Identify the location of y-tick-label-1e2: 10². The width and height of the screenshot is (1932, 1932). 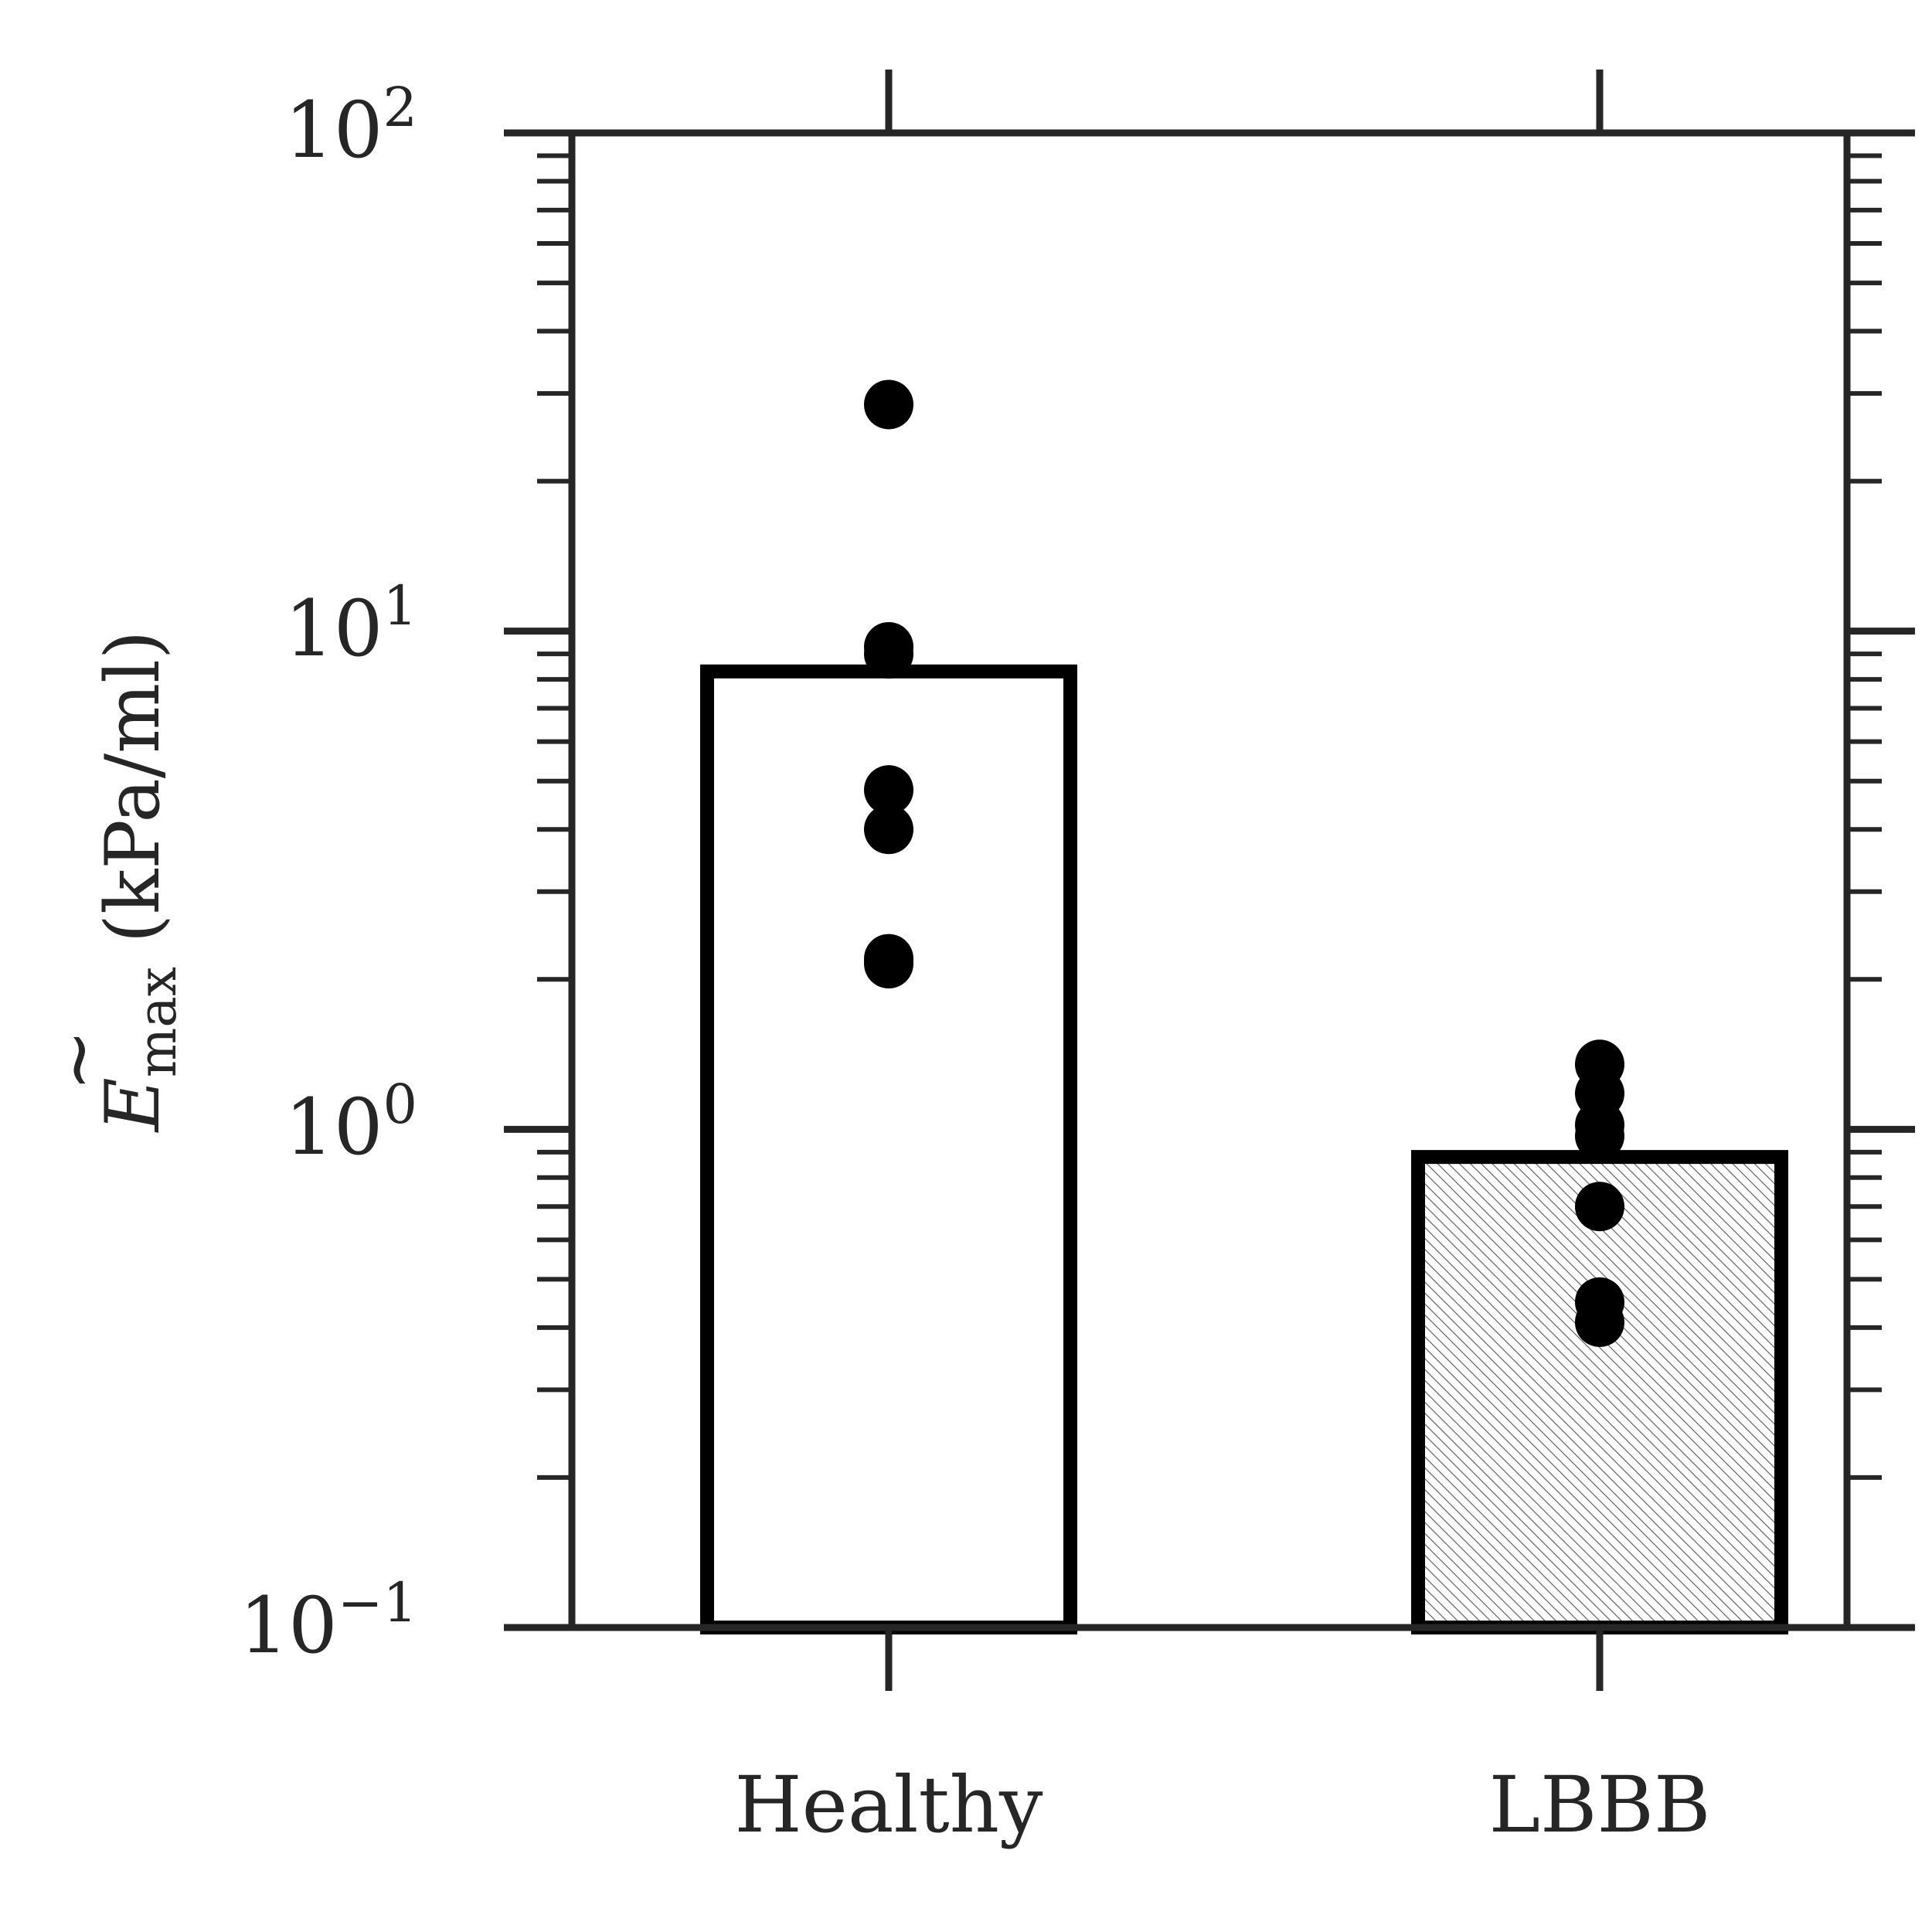
(351, 126).